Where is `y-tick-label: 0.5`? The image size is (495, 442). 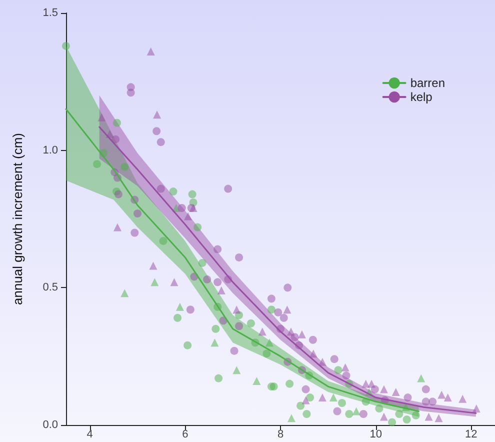
y-tick-label: 0.5 is located at coordinates (50, 288).